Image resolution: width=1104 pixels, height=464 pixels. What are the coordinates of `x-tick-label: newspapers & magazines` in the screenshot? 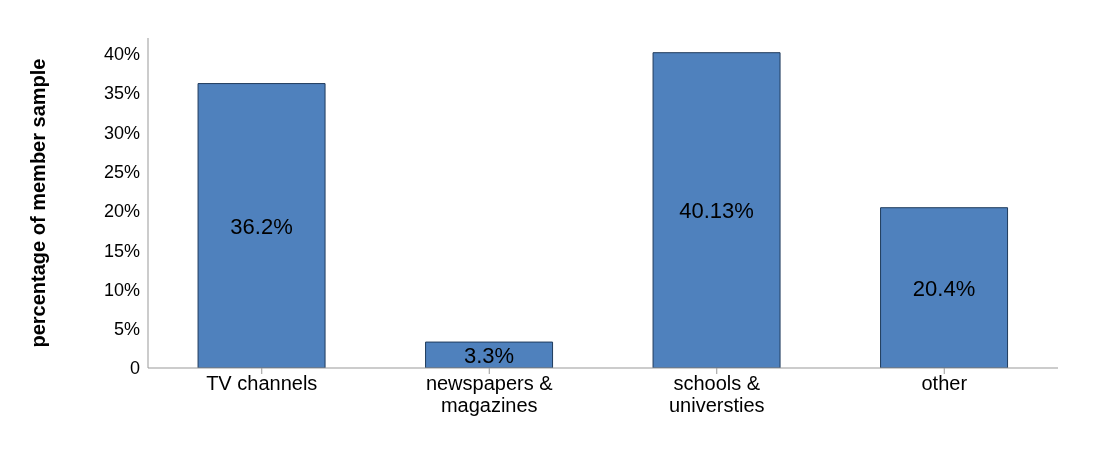 It's located at (489, 394).